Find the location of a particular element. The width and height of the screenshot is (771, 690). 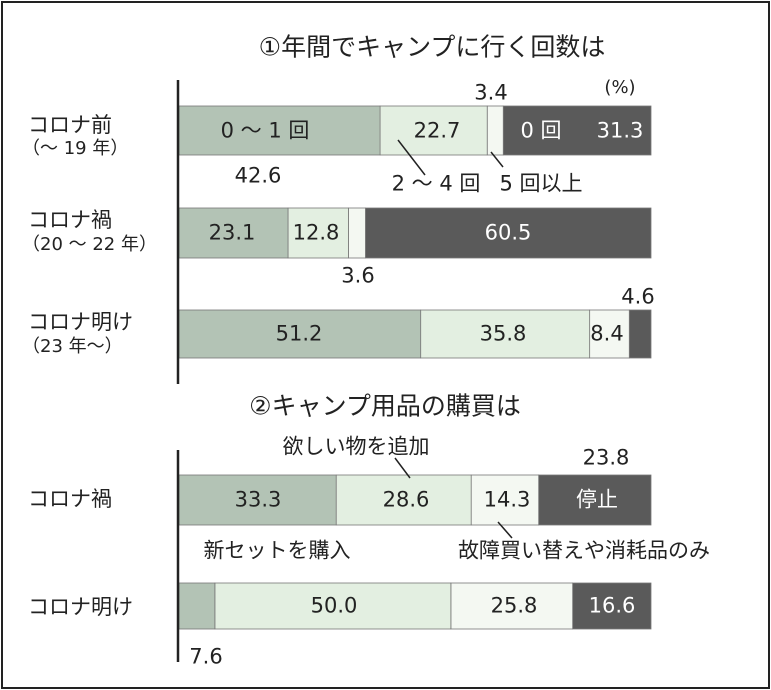

unit-label: (%) is located at coordinates (620, 87).